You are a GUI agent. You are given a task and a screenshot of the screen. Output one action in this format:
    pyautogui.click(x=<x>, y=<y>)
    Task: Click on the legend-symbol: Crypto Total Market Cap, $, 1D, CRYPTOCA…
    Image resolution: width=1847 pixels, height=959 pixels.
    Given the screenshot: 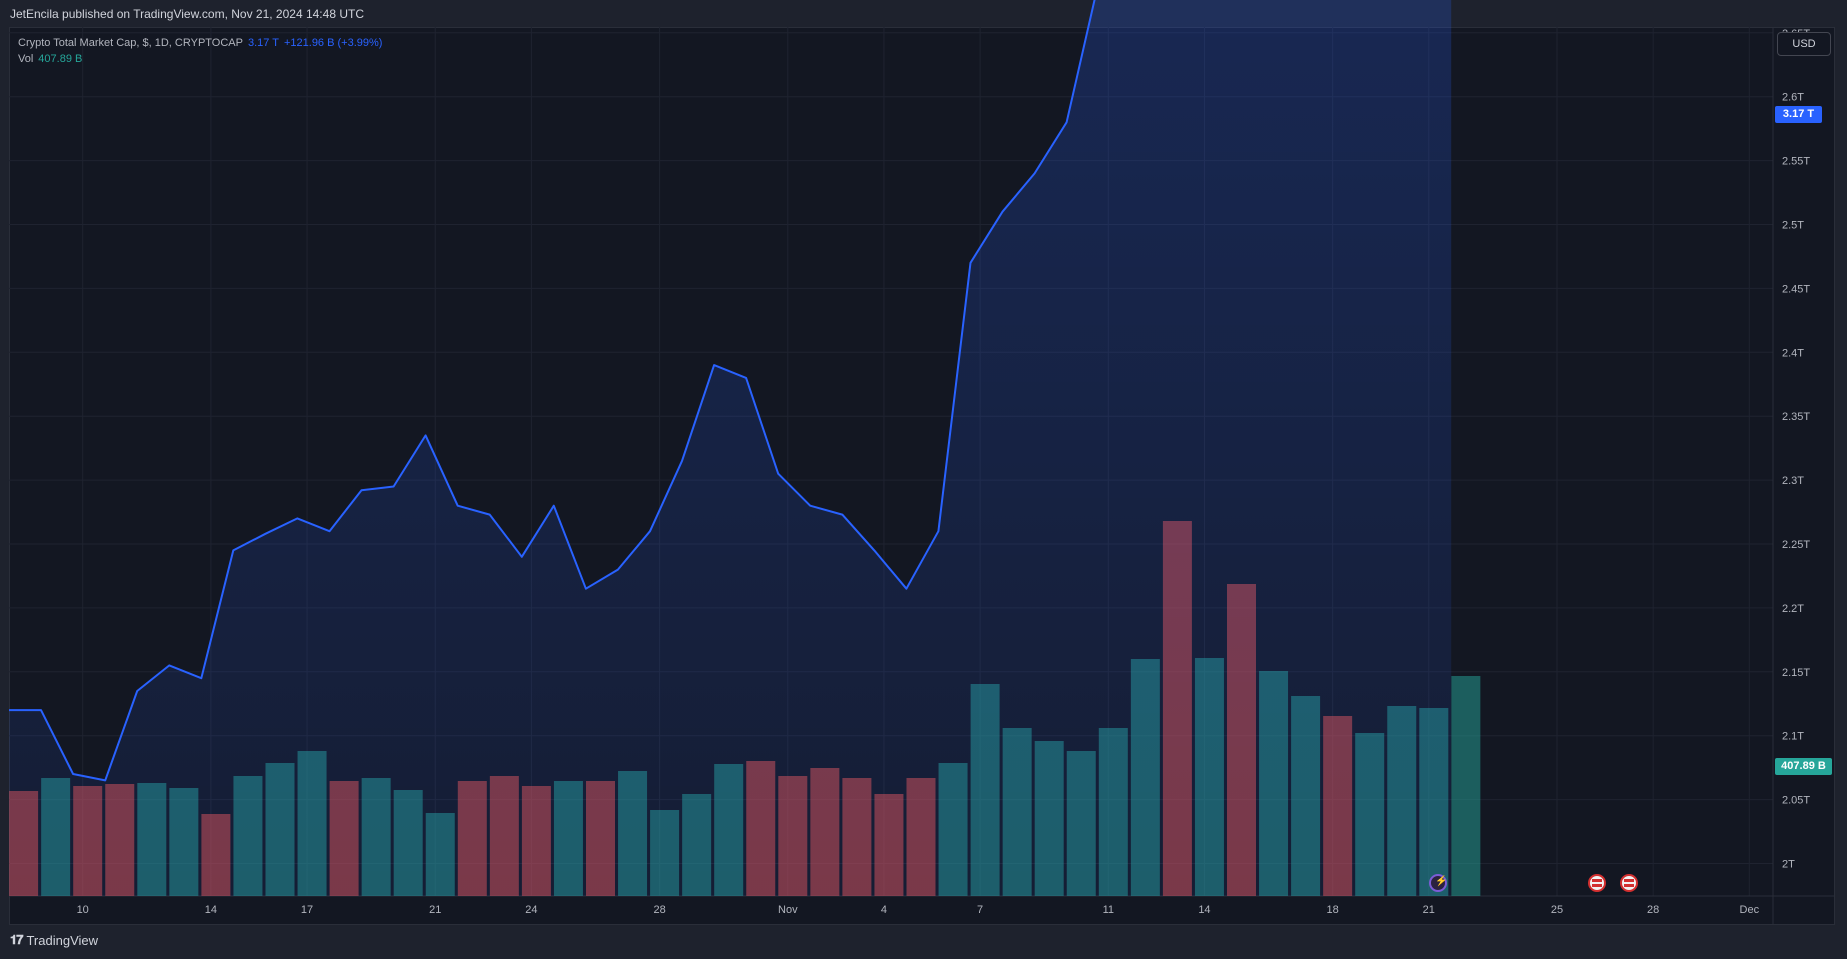 What is the action you would take?
    pyautogui.click(x=130, y=43)
    